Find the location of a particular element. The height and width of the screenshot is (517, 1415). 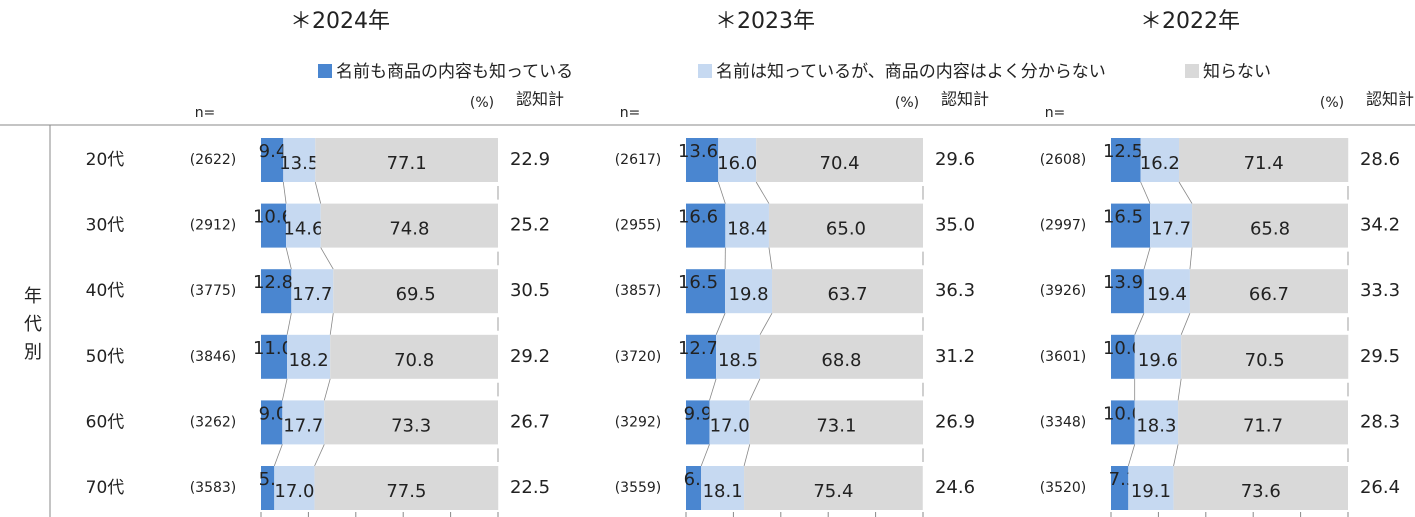

n-value: (3348) is located at coordinates (1063, 422).